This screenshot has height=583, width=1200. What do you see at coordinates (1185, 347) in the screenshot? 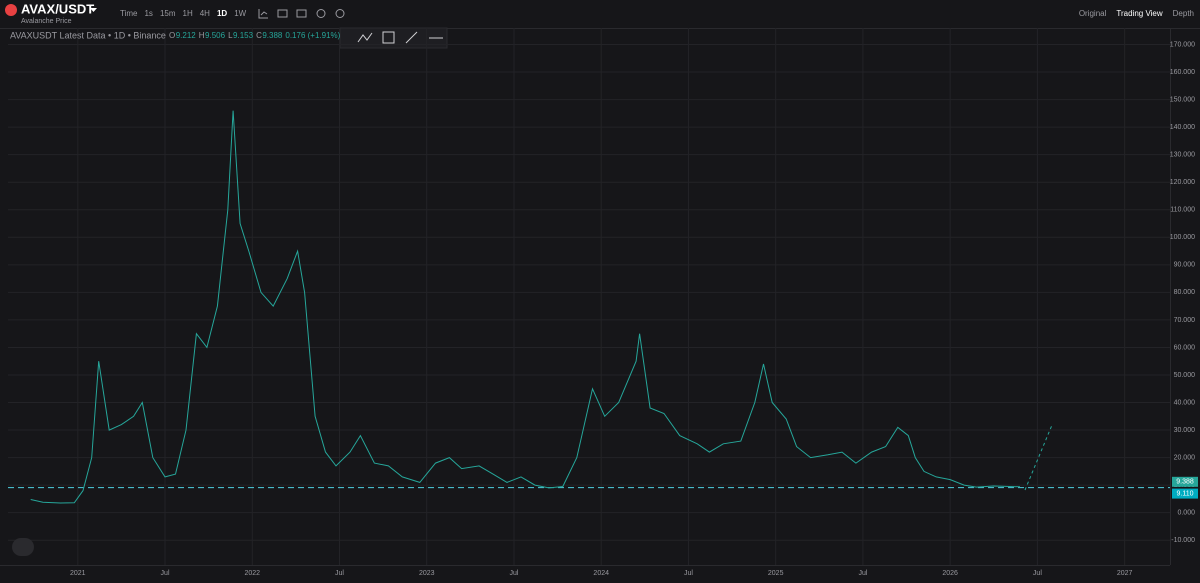
I see `y-tick-label: 60.000` at bounding box center [1185, 347].